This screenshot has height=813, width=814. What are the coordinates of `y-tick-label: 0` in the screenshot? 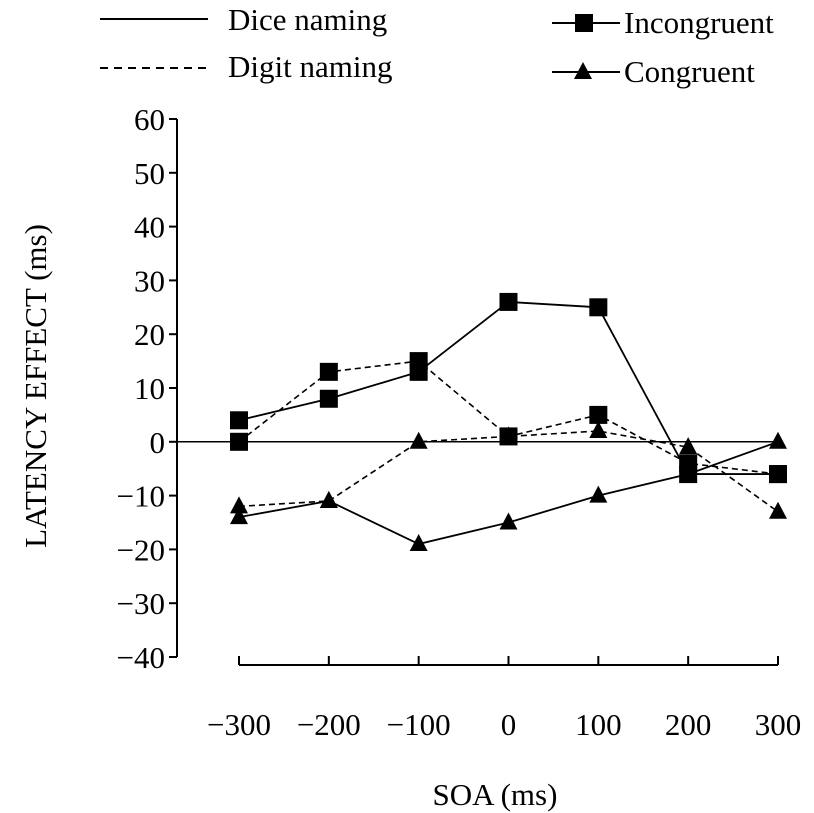 It's located at (158, 442).